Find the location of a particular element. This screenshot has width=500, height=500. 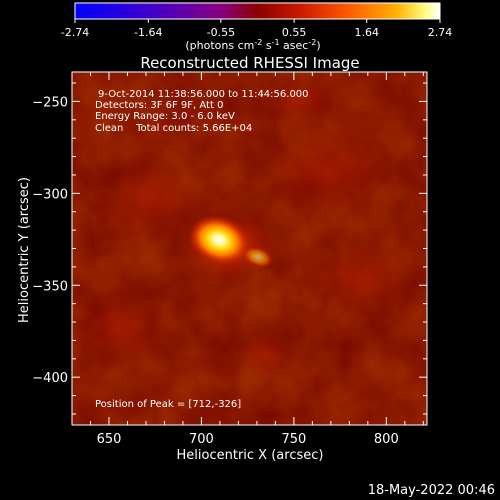

y-tick-label: −350 is located at coordinates (50, 286).